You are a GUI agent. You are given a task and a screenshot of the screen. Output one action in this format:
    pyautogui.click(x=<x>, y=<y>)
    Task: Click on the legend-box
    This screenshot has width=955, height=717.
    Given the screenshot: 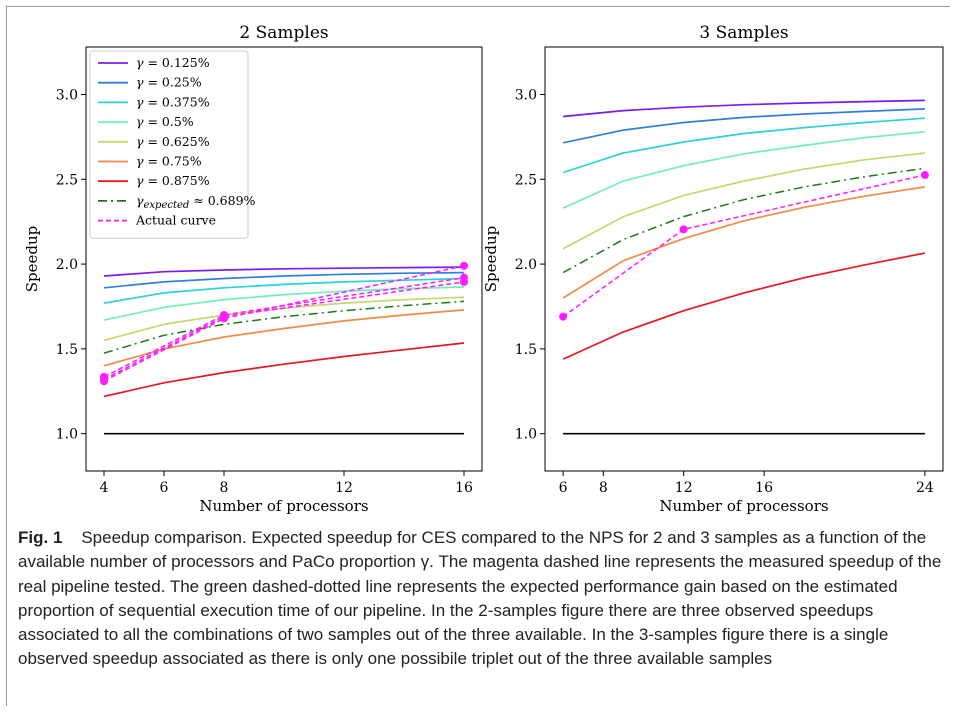 What is the action you would take?
    pyautogui.click(x=169, y=144)
    